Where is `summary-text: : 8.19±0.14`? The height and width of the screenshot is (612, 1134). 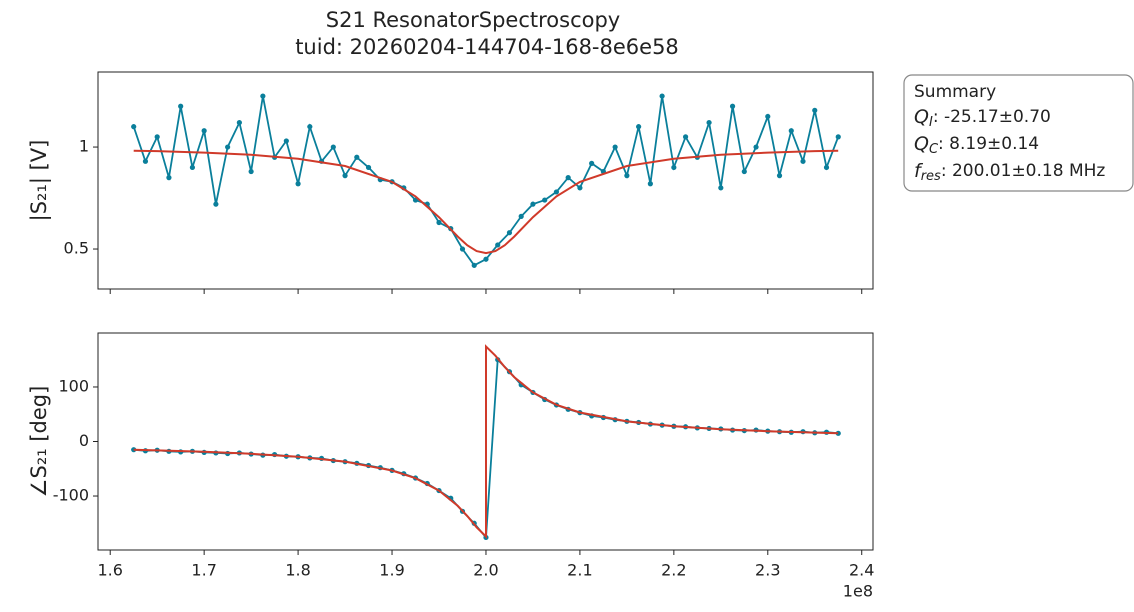 summary-text: : 8.19±0.14 is located at coordinates (988, 144).